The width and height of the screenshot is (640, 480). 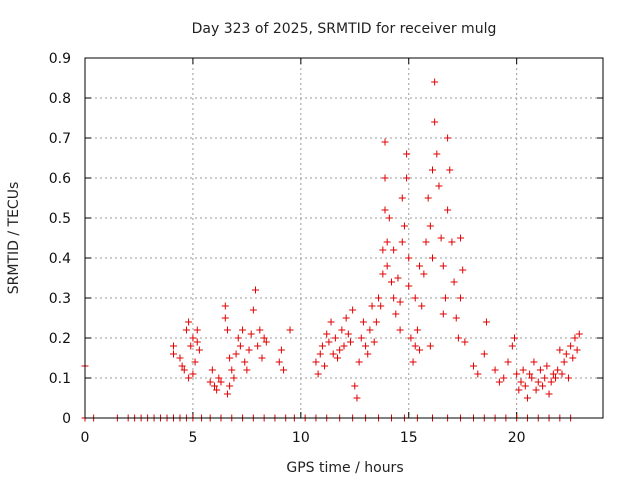 What do you see at coordinates (60, 339) in the screenshot?
I see `y-tick-label: 0.2` at bounding box center [60, 339].